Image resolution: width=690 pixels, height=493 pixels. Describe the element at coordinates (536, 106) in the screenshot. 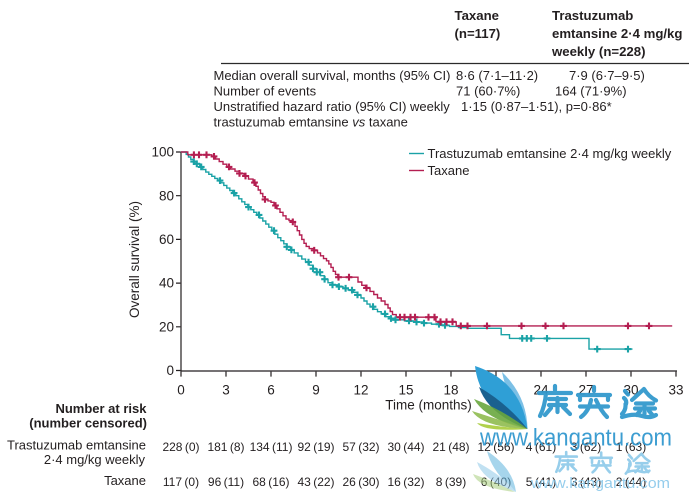

I see `svg-text: 1·15 (0·87–1·51), p=0·86*` at that location.